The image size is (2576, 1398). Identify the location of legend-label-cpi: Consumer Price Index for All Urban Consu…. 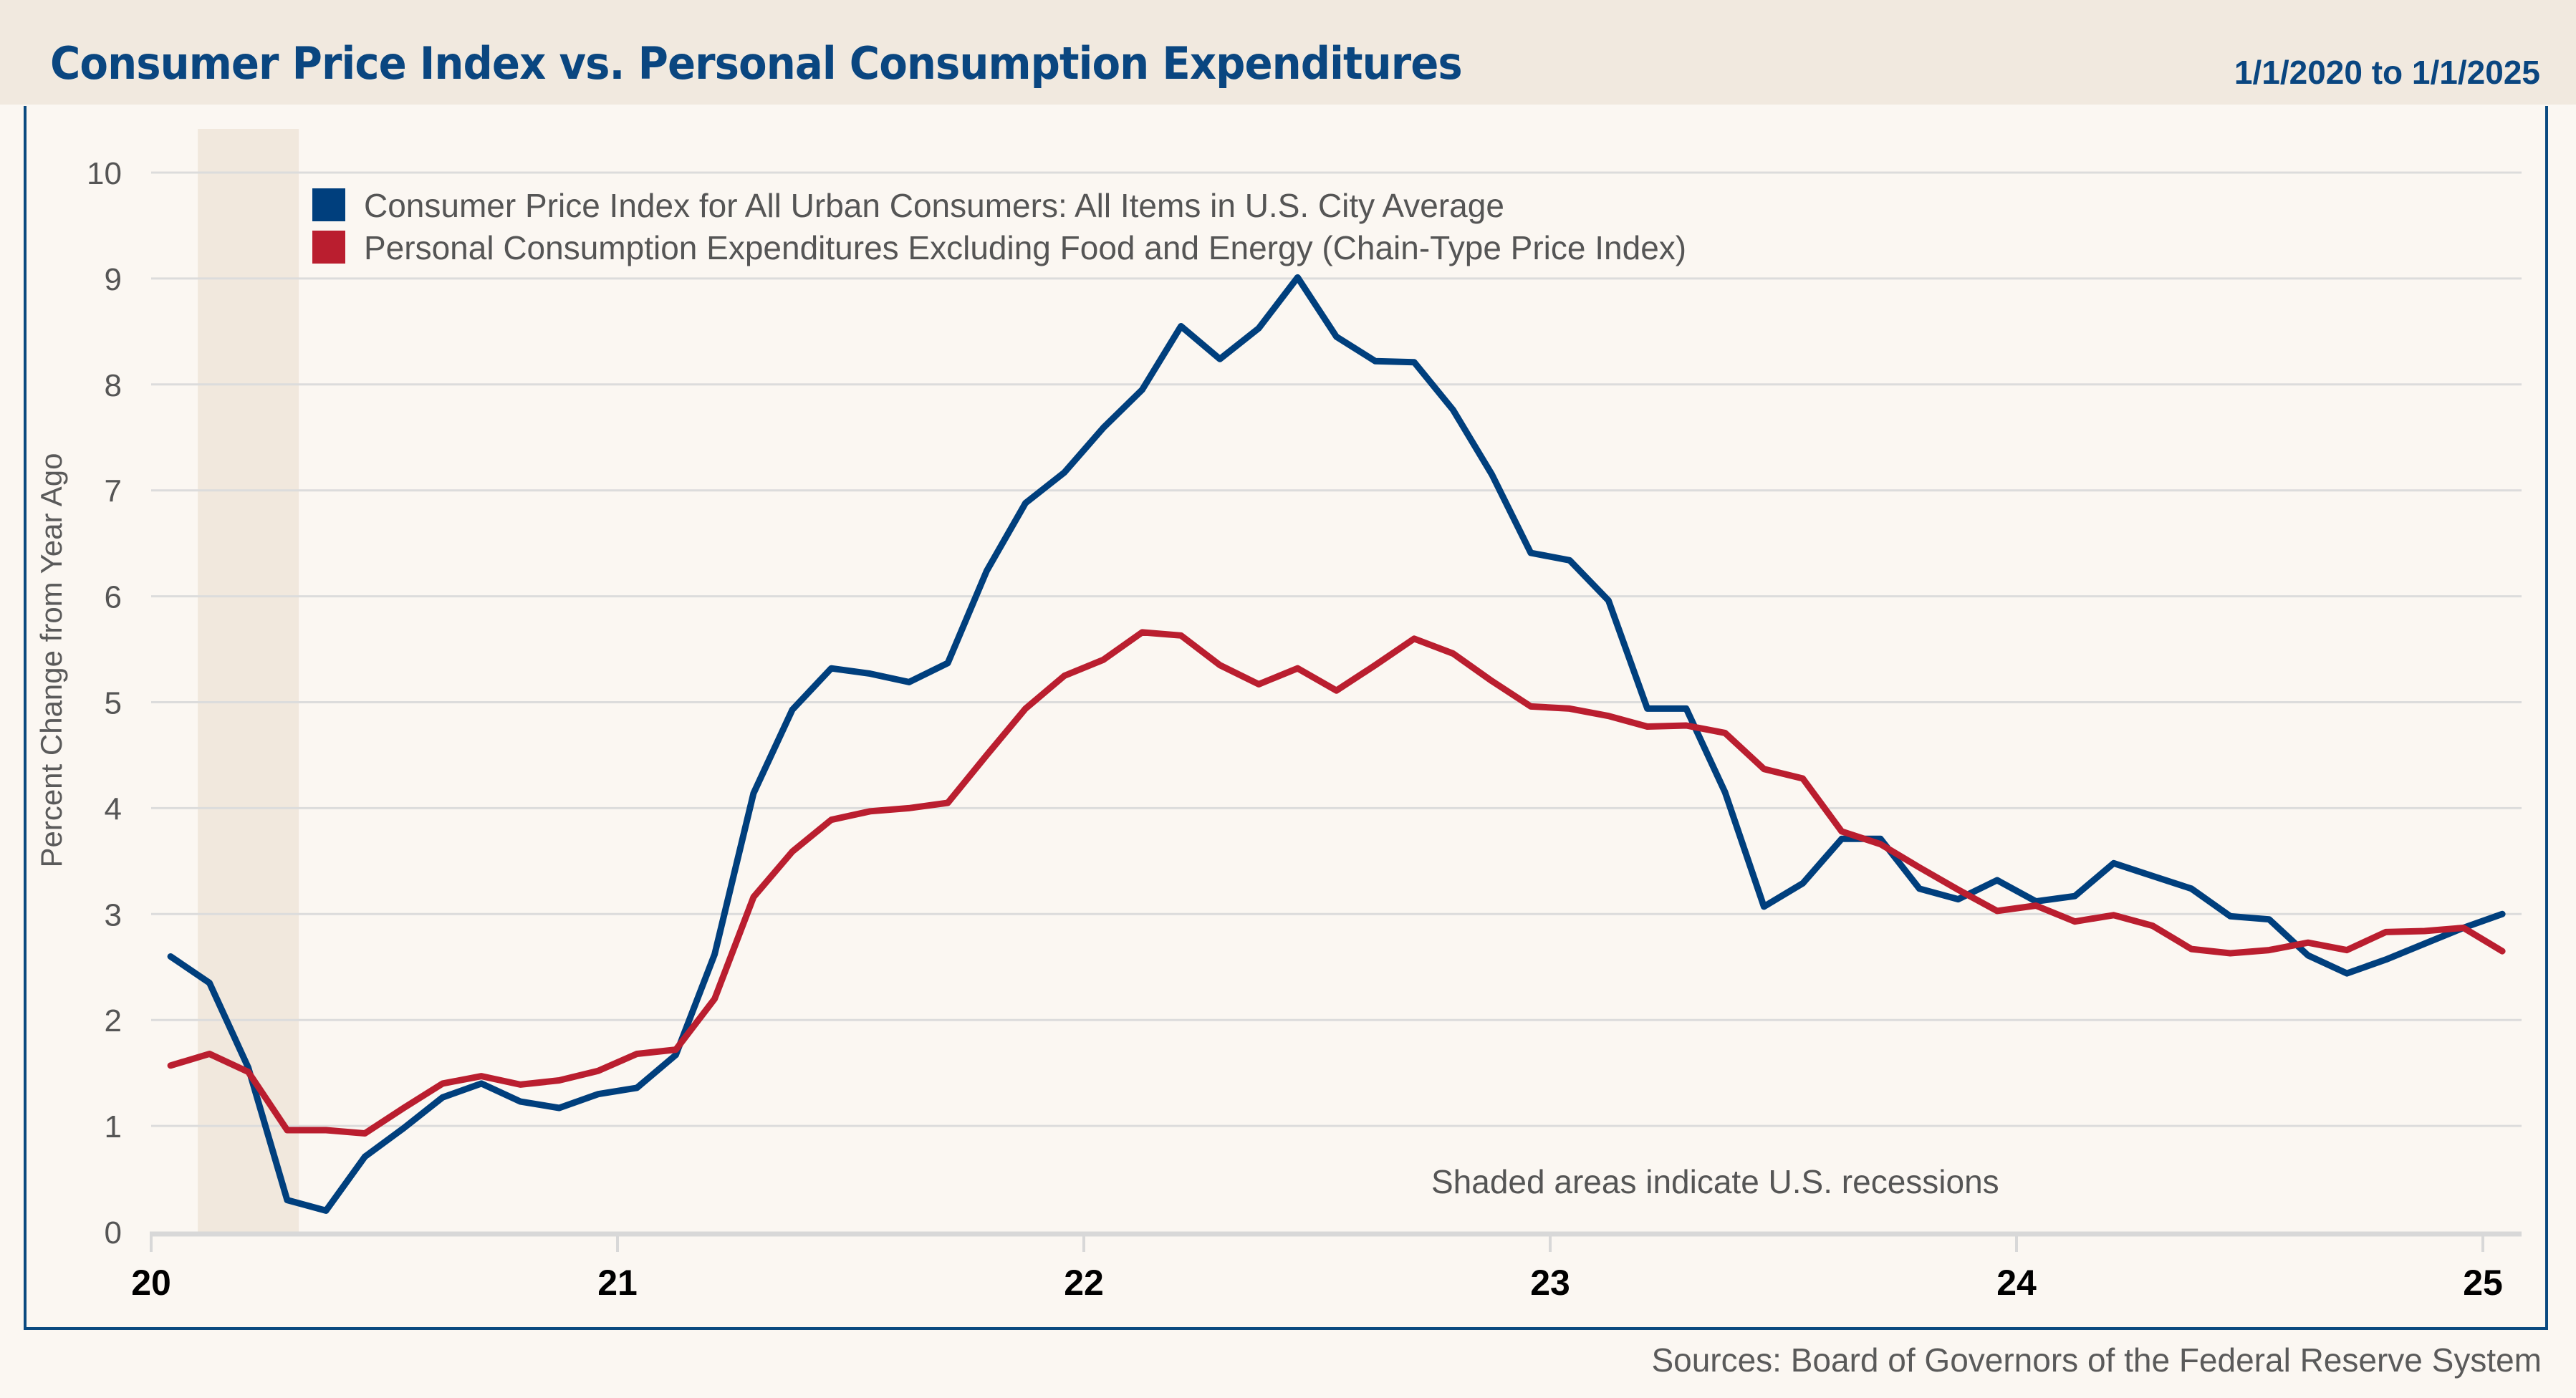
(934, 205).